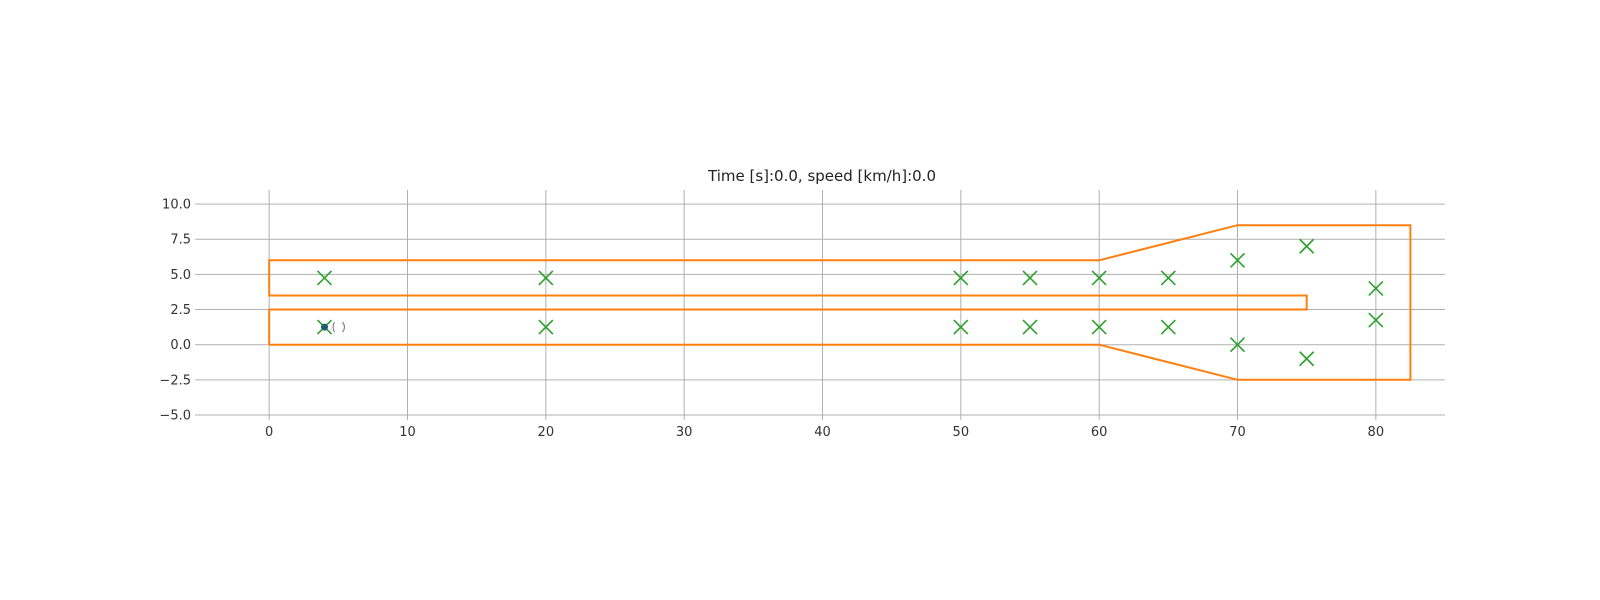  I want to click on x-tick-label: 10, so click(407, 432).